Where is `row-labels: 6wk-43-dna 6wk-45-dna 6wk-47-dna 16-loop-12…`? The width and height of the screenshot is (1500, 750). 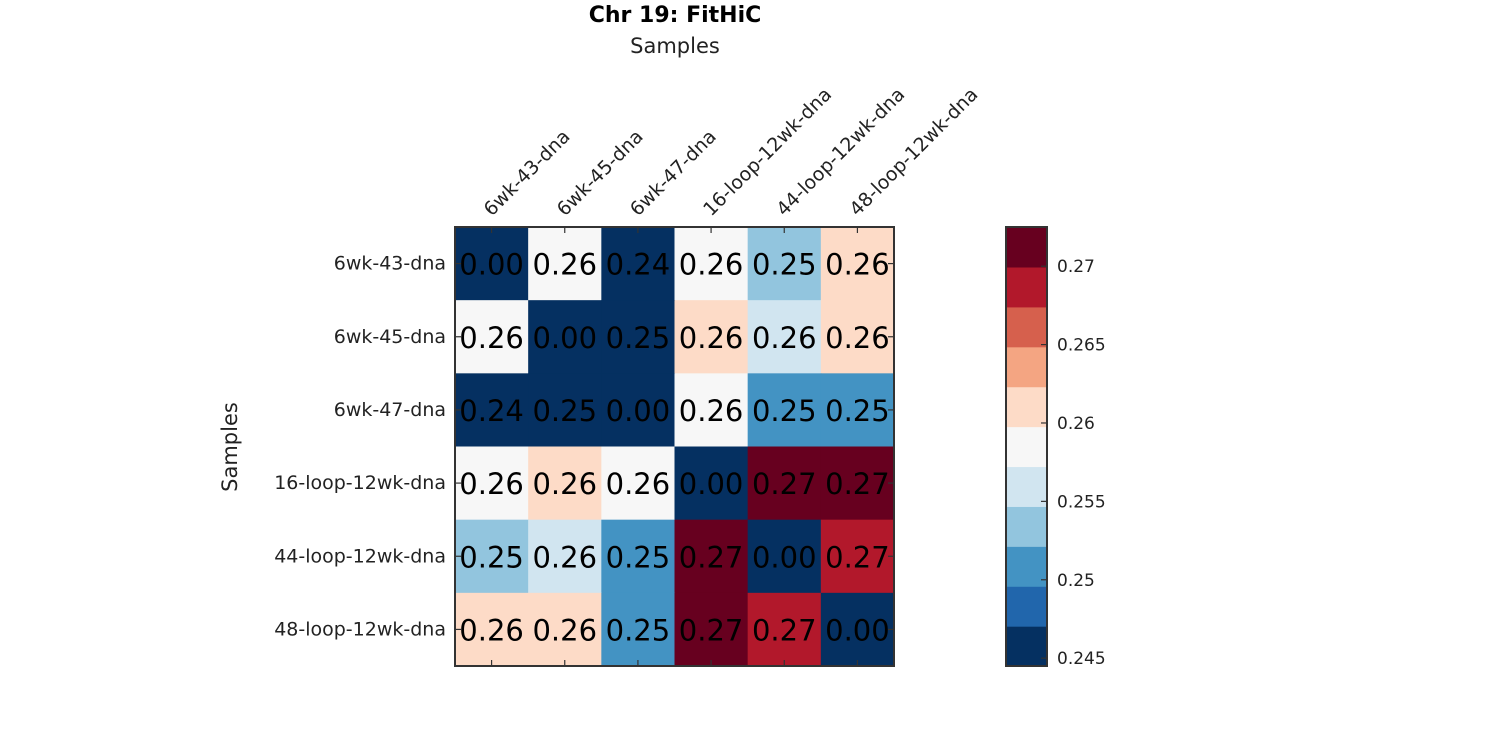 row-labels: 6wk-43-dna 6wk-45-dna 6wk-47-dna 16-loop-12… is located at coordinates (360, 447).